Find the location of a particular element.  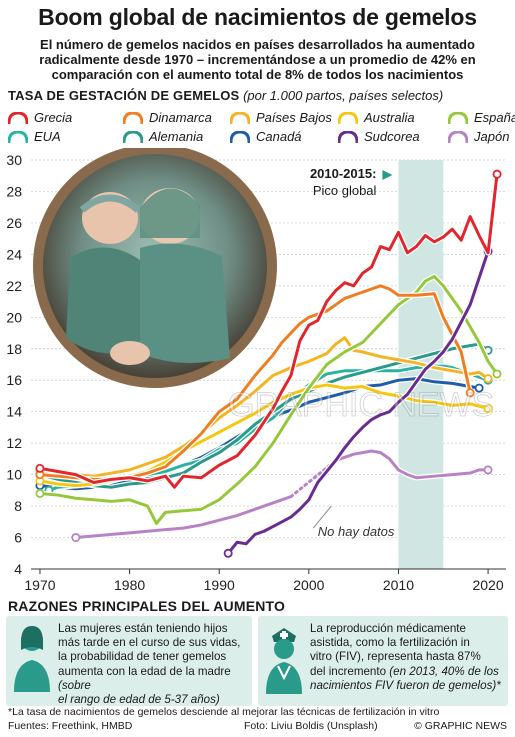

legend-label: Australia is located at coordinates (389, 117).